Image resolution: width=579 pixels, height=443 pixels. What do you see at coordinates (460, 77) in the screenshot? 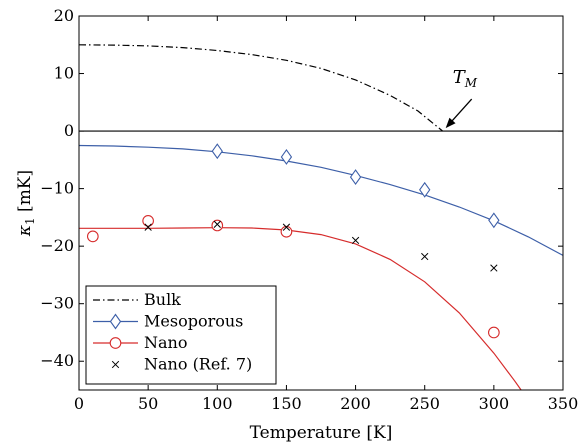
I see `annotation-symbol: T` at bounding box center [460, 77].